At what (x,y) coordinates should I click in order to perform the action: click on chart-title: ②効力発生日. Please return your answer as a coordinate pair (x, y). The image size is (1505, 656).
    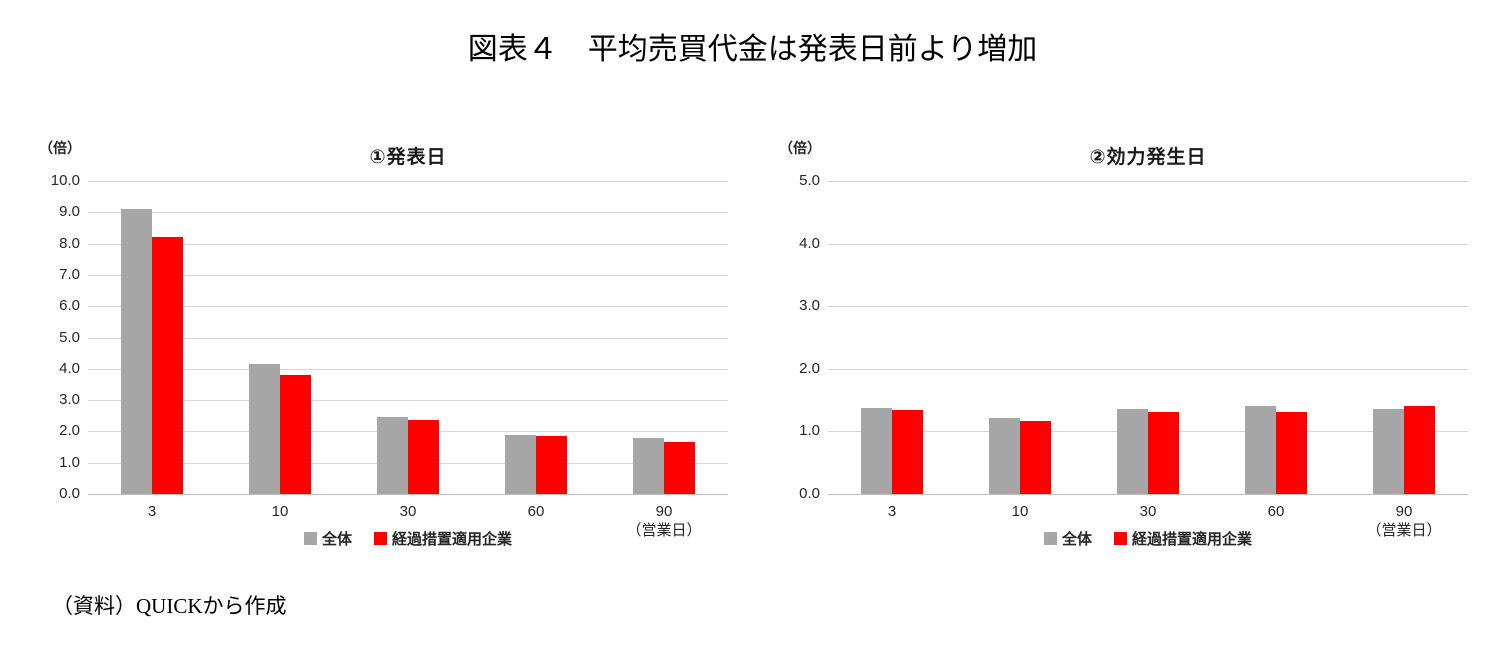
    Looking at the image, I should click on (1148, 157).